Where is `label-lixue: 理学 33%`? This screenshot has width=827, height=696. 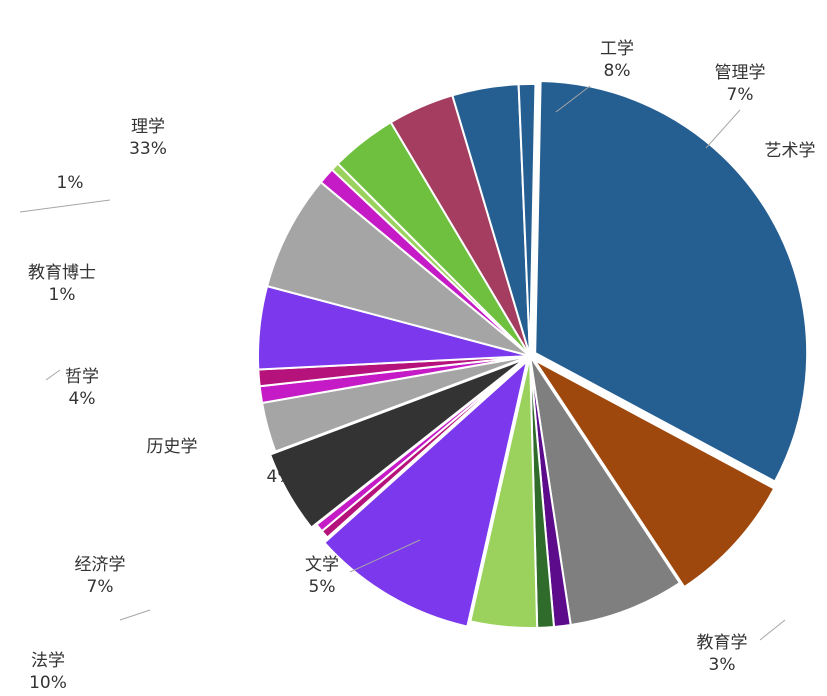 label-lixue: 理学 33% is located at coordinates (148, 138).